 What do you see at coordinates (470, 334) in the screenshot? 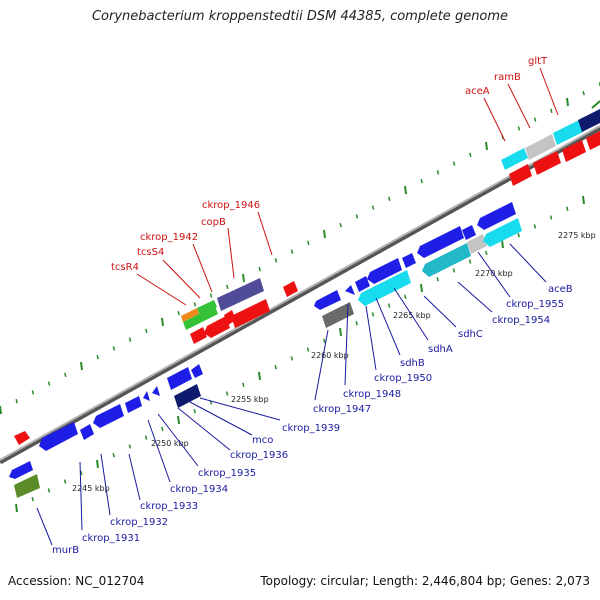
I see `gene-label-sdhC: sdhC` at bounding box center [470, 334].